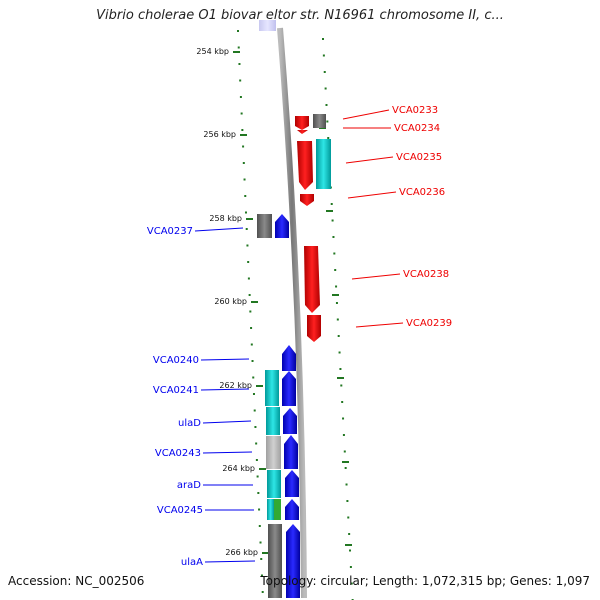 The height and width of the screenshot is (600, 600). I want to click on feature-ulad-cyan, so click(273, 421).